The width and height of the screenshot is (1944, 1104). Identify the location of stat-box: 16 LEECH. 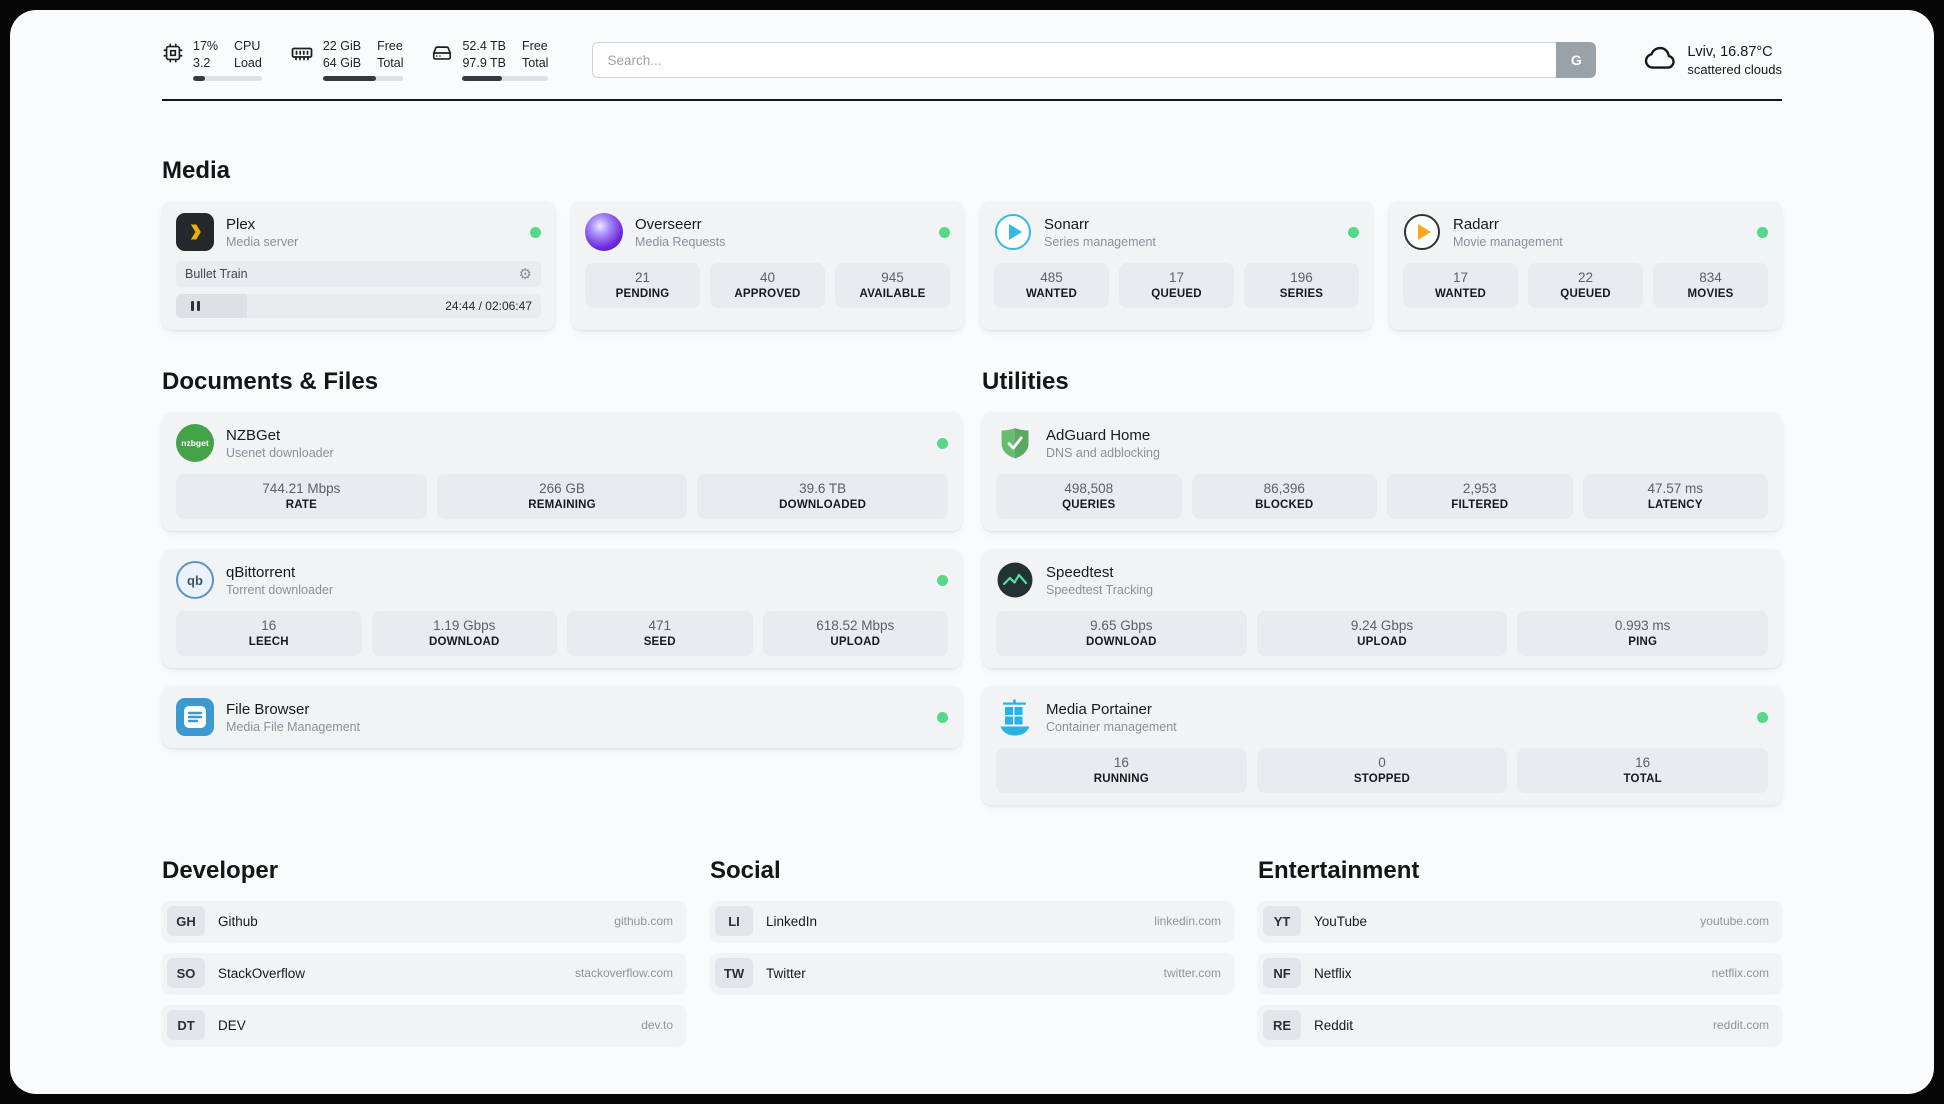
(269, 633).